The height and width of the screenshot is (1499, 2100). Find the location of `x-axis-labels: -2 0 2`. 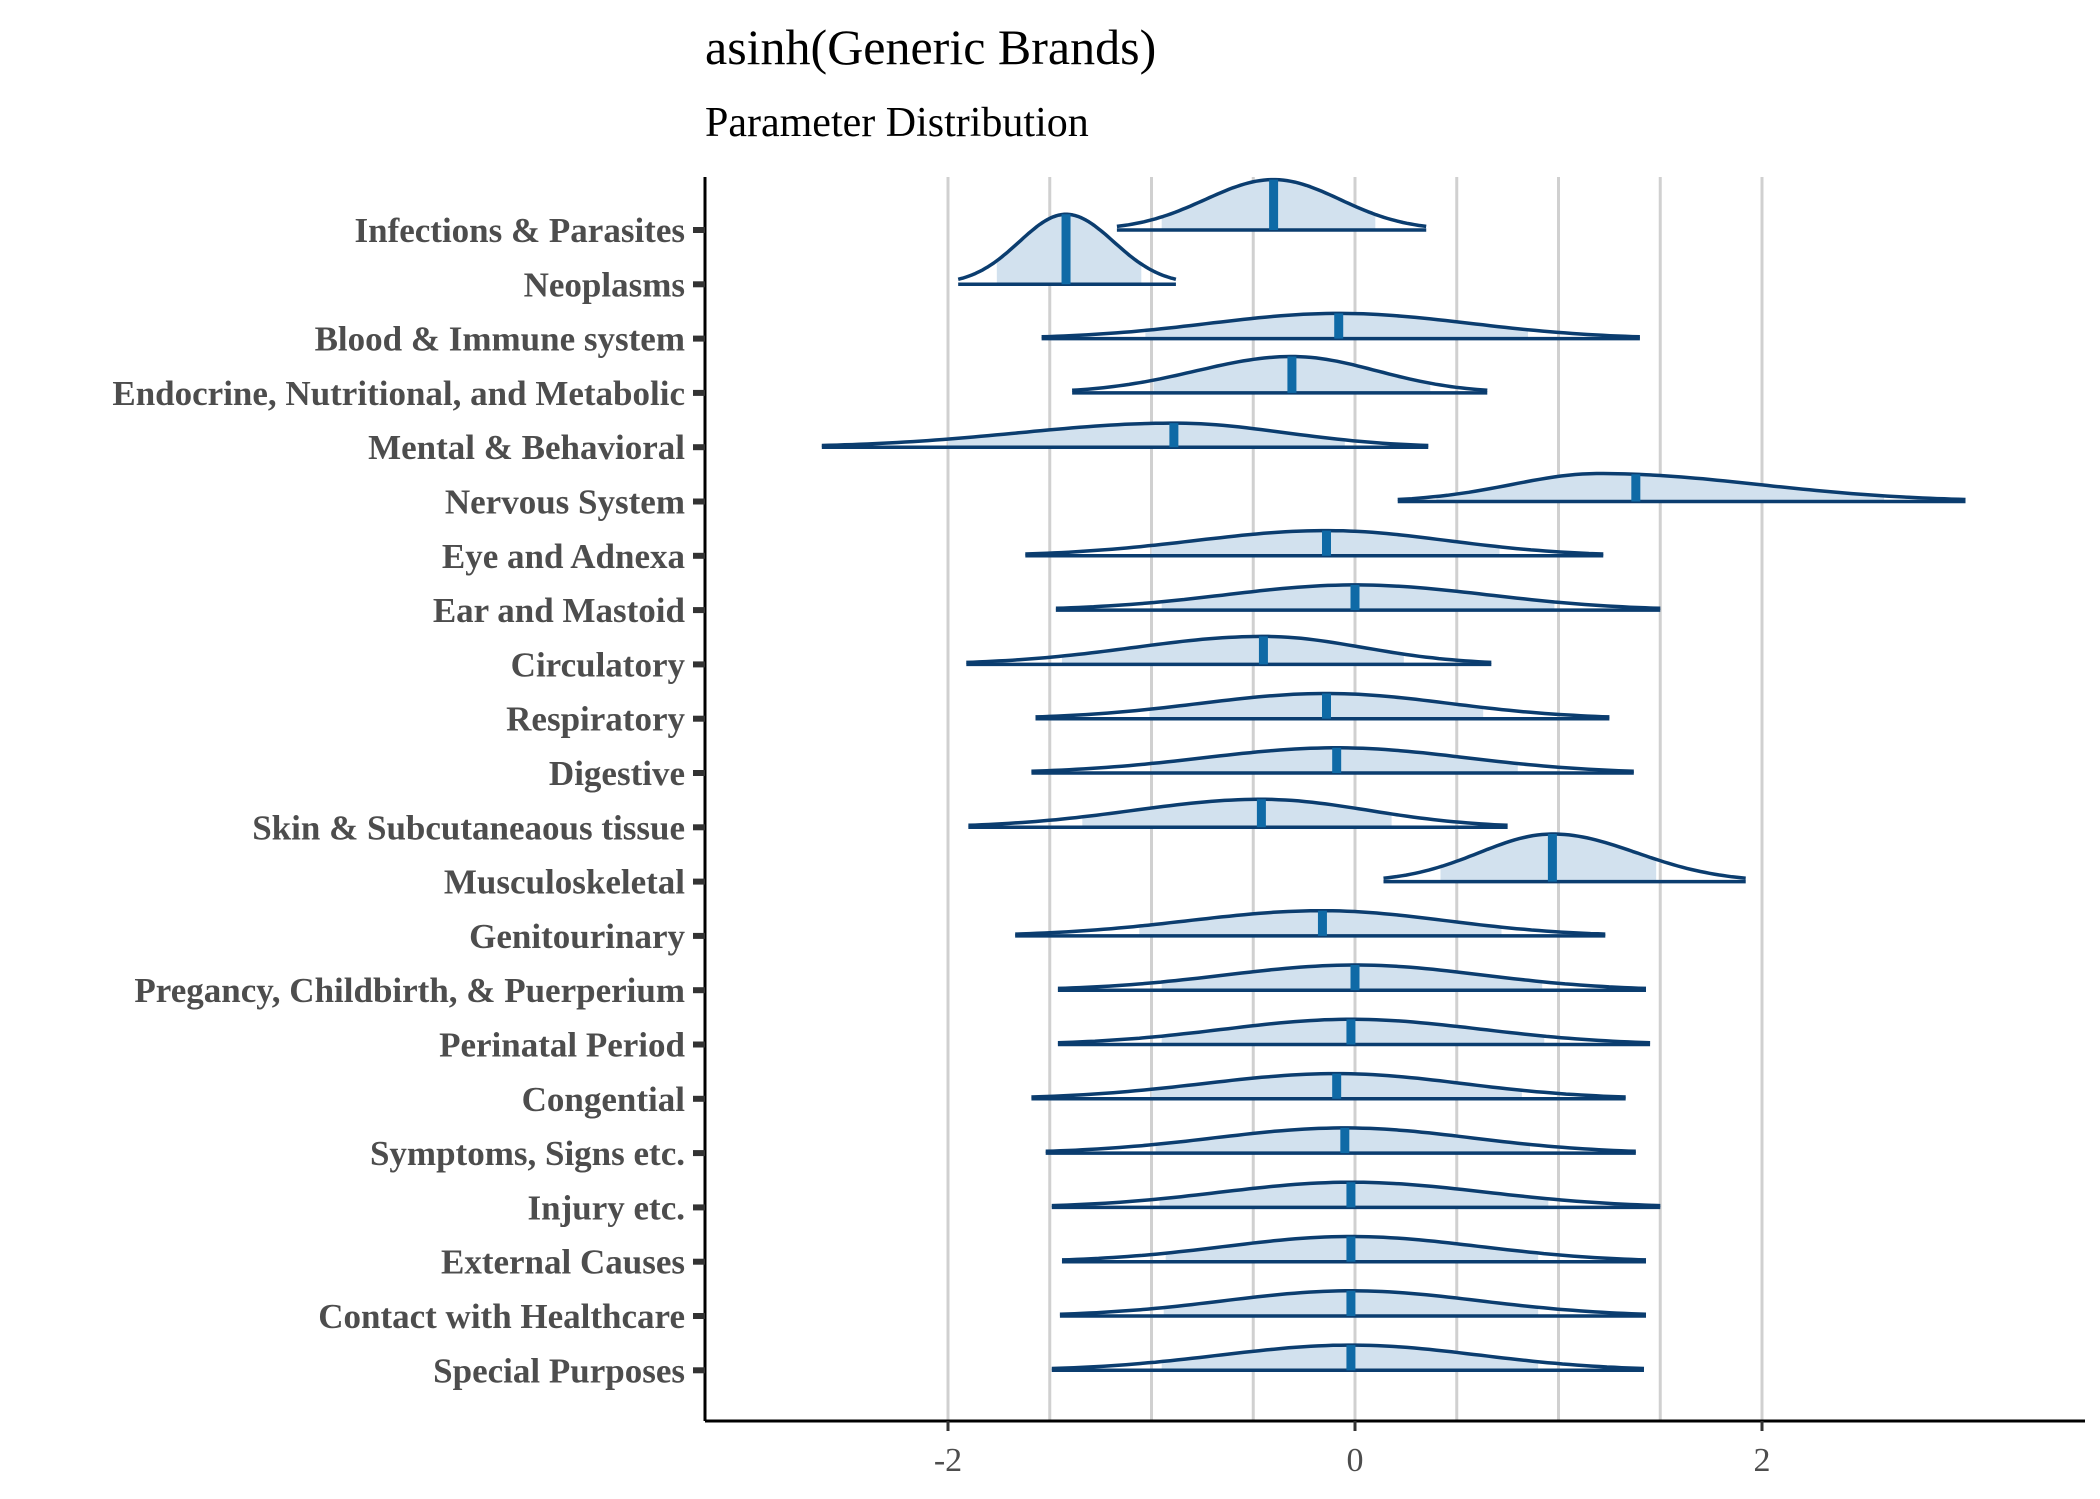

x-axis-labels: -2 0 2 is located at coordinates (1352, 1460).